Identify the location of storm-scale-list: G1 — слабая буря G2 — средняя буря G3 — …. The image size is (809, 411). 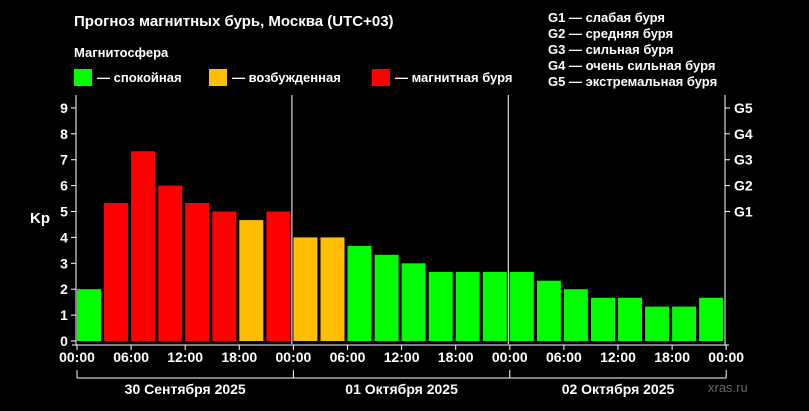
(632, 50).